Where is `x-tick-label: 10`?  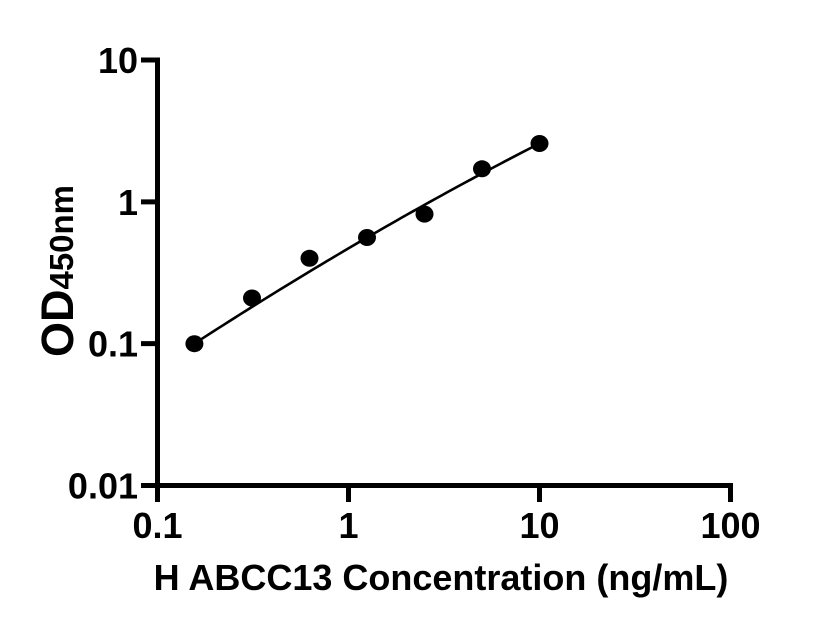 x-tick-label: 10 is located at coordinates (539, 525).